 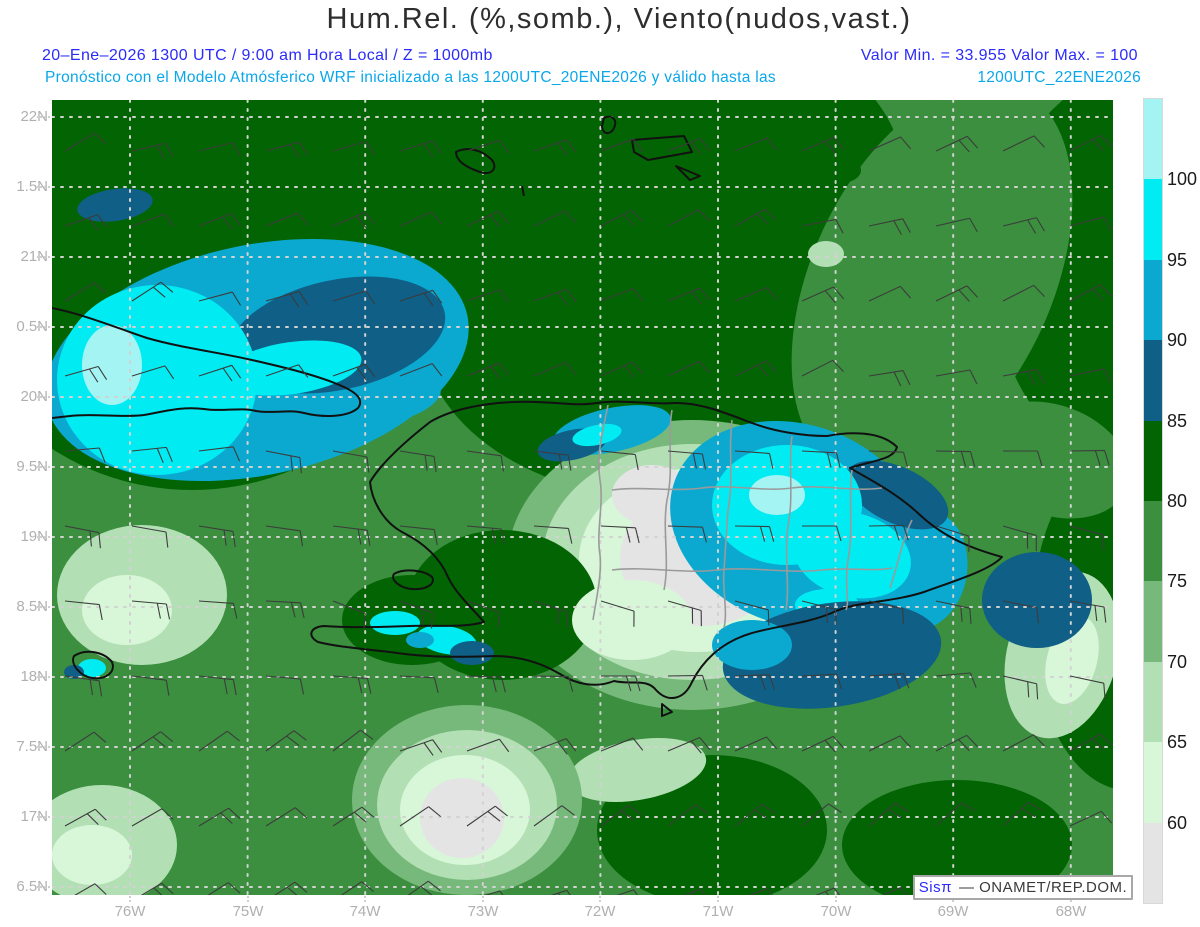 I want to click on model-valid-until-text: 1200UTC_22ENE2026, so click(x=1059, y=77).